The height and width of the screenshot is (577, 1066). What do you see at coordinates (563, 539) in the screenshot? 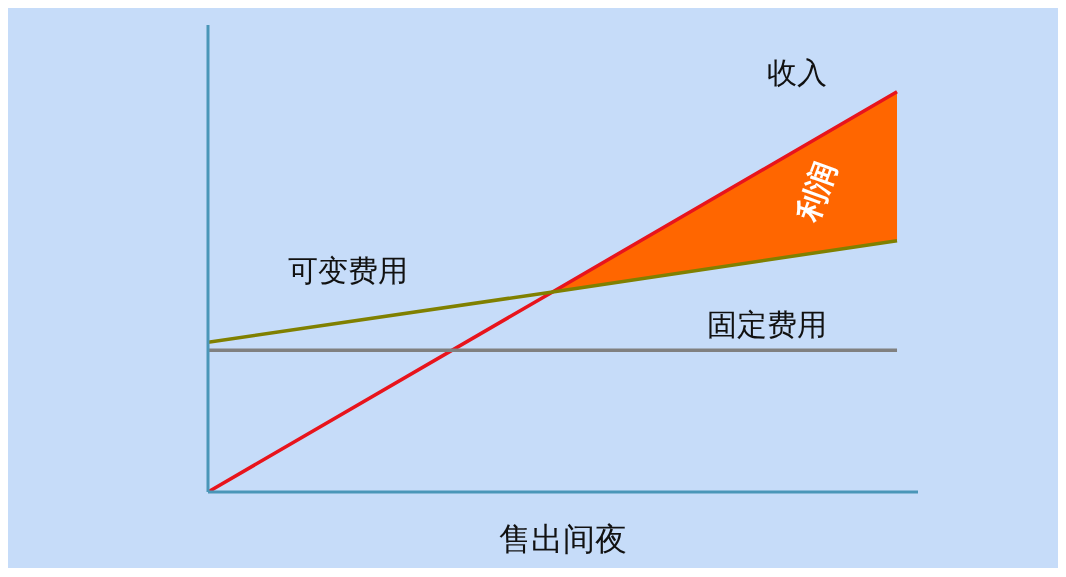
I see `x-axis-title: 售出间夜` at bounding box center [563, 539].